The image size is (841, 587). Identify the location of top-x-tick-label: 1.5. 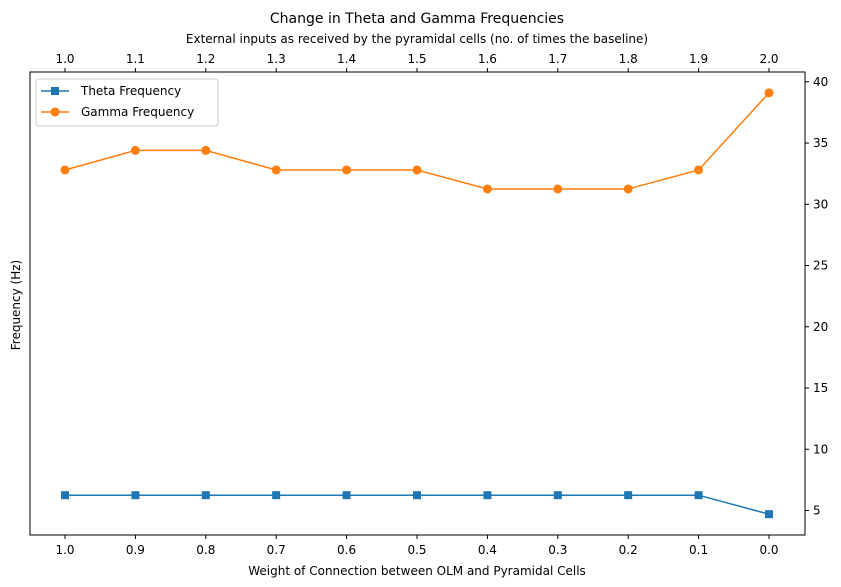
(416, 59).